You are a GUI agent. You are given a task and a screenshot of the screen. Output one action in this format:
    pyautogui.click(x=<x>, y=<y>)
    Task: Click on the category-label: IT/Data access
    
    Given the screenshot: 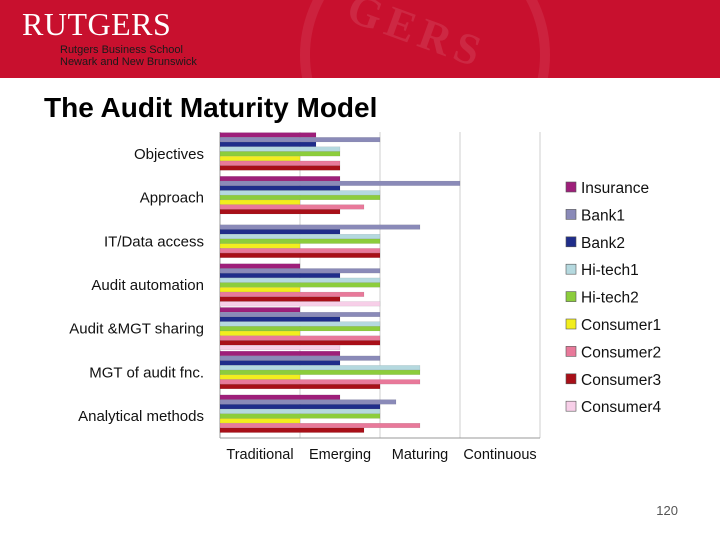 What is the action you would take?
    pyautogui.click(x=154, y=241)
    